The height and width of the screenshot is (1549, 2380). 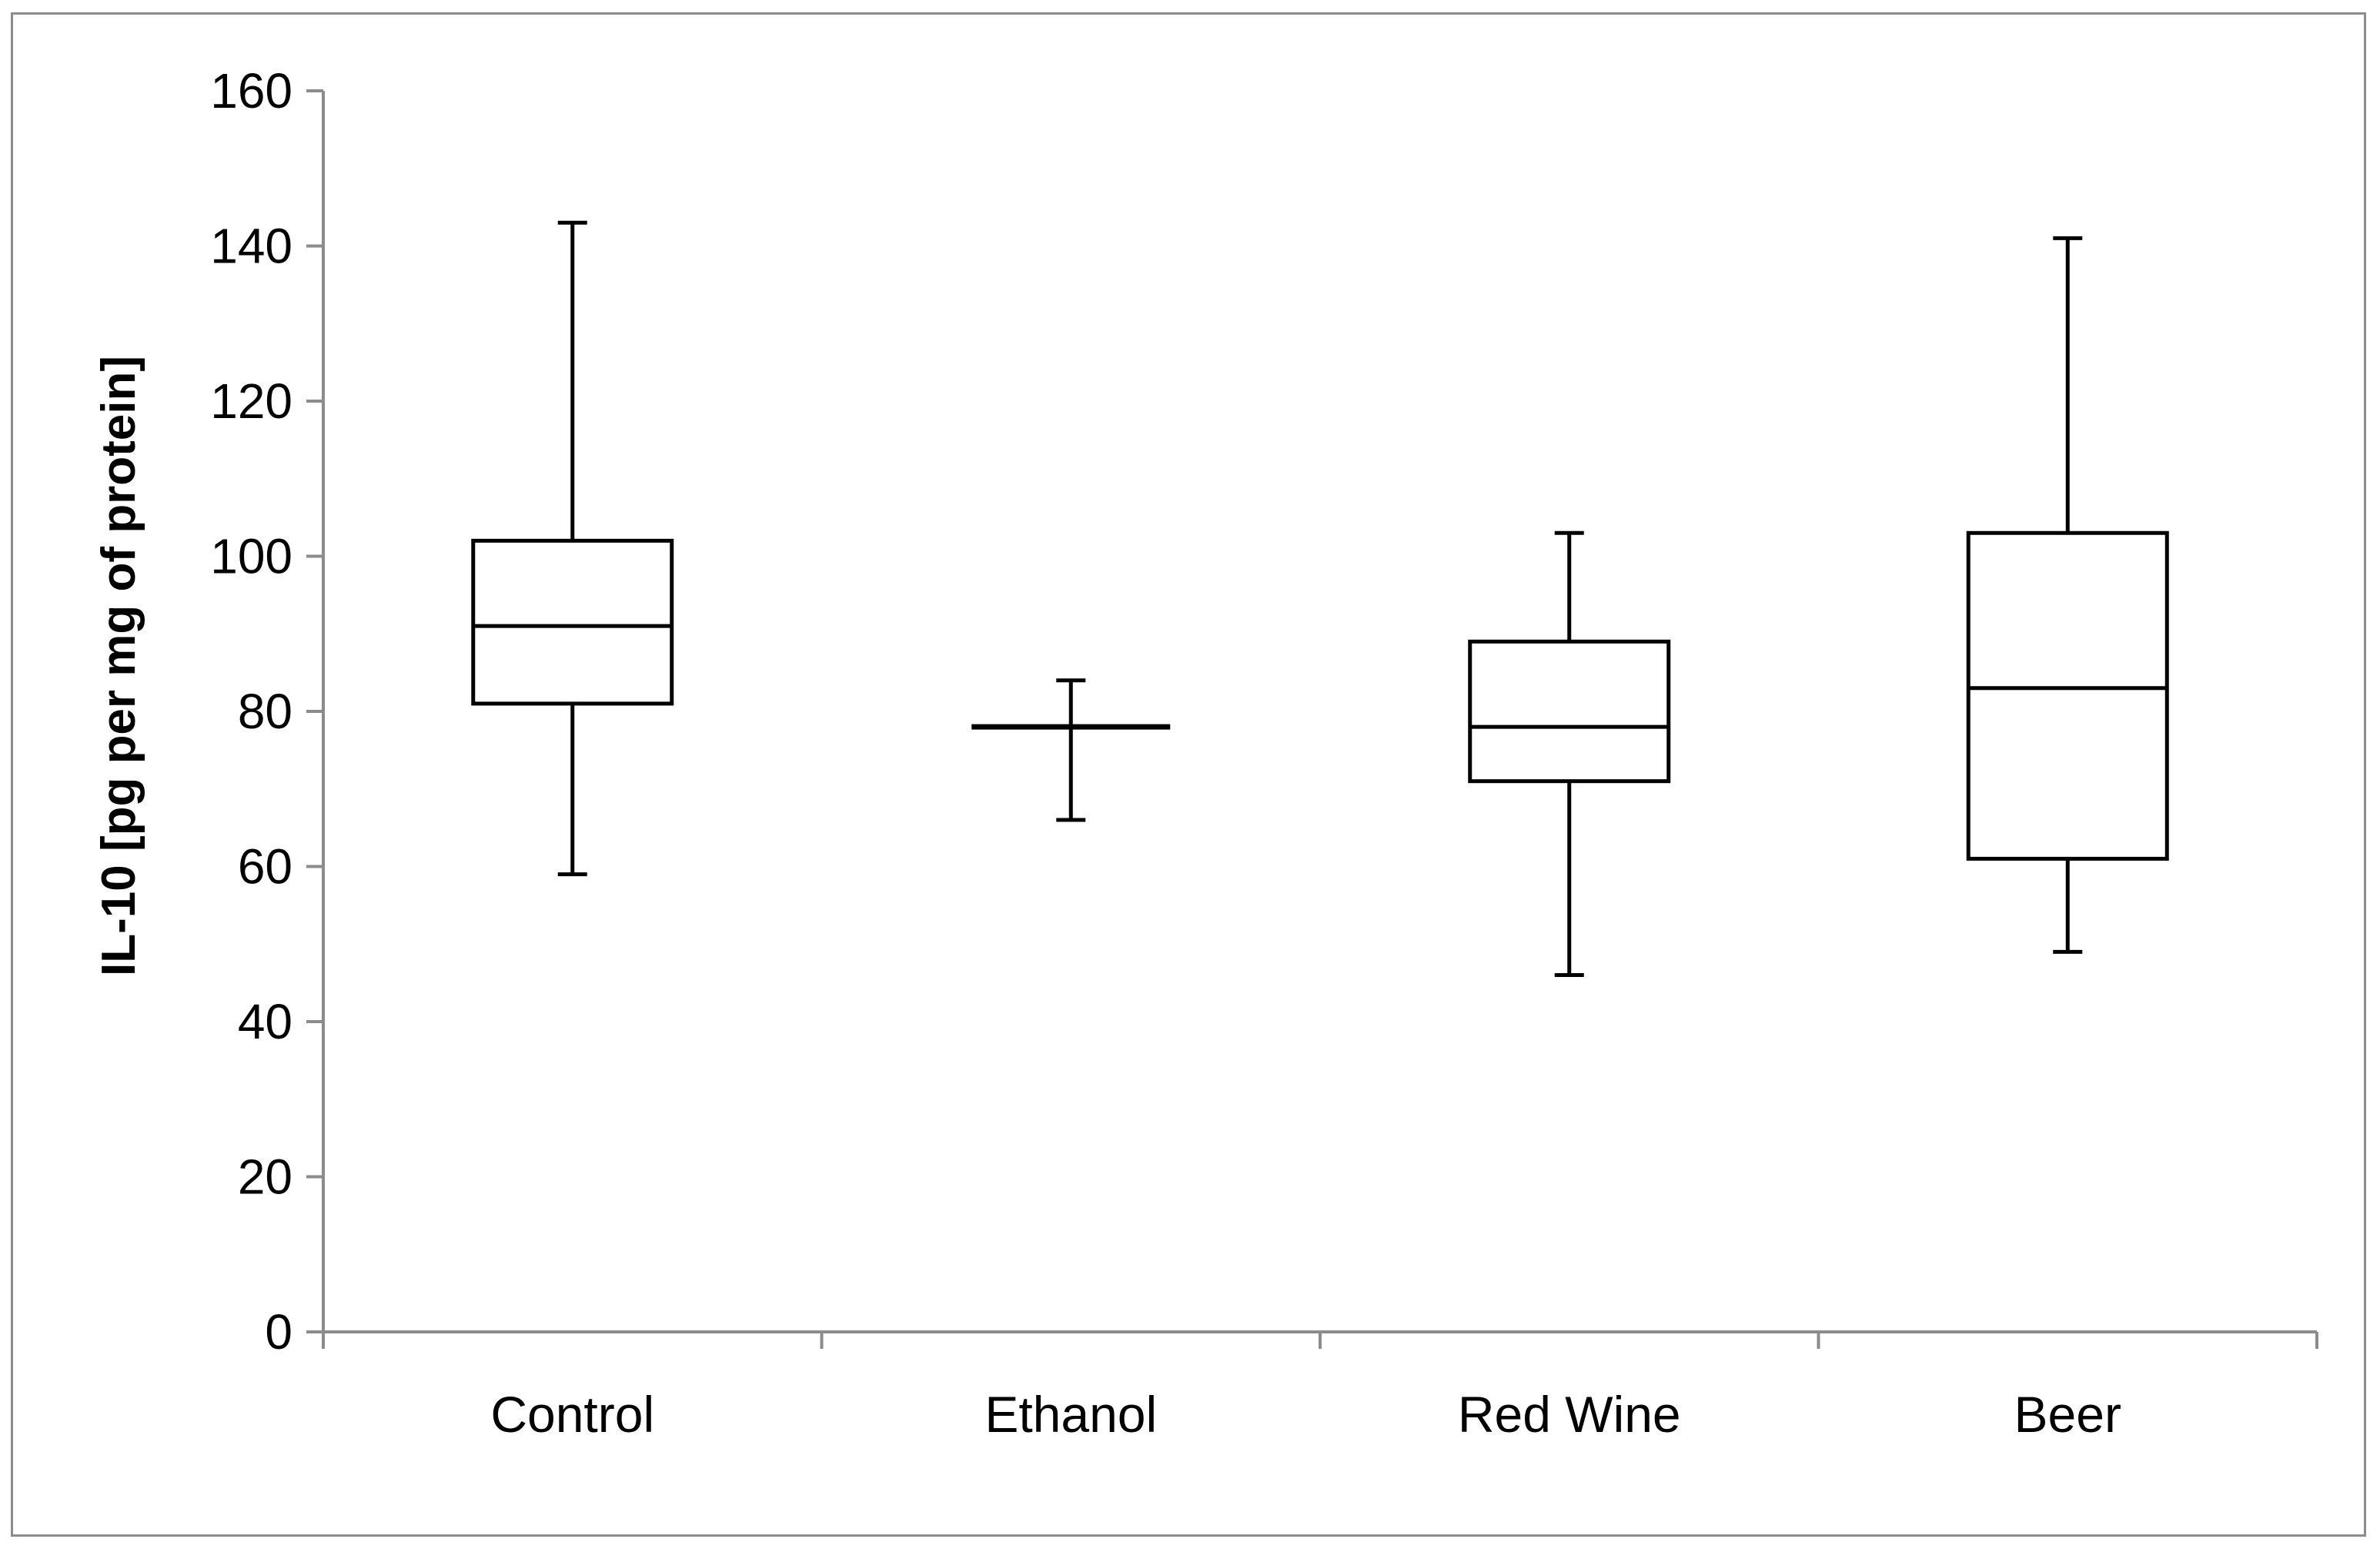 I want to click on x-axis: Control Ethanol Red Wine Beer, so click(x=1320, y=1386).